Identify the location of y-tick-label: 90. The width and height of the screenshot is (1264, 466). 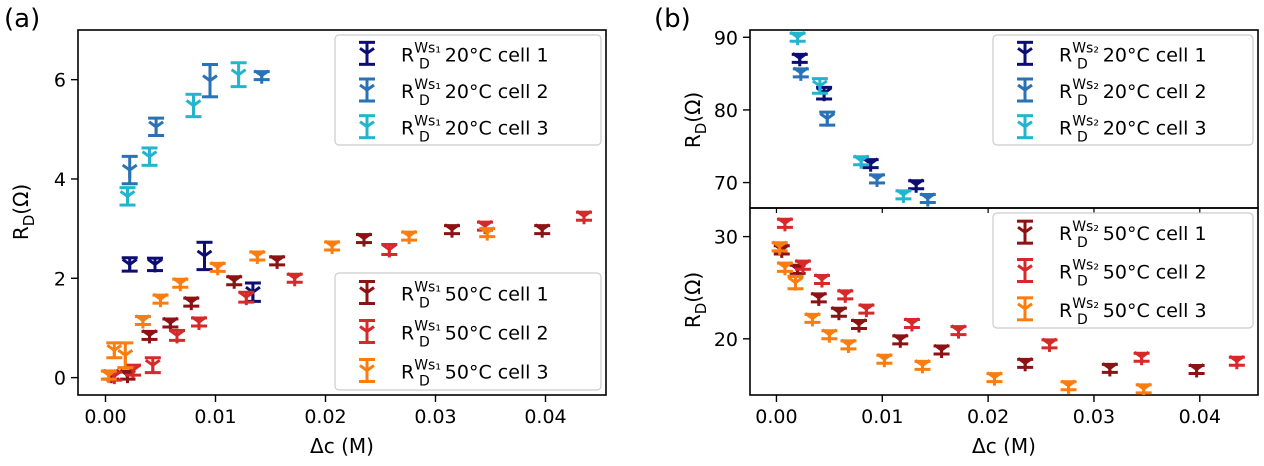
(726, 38).